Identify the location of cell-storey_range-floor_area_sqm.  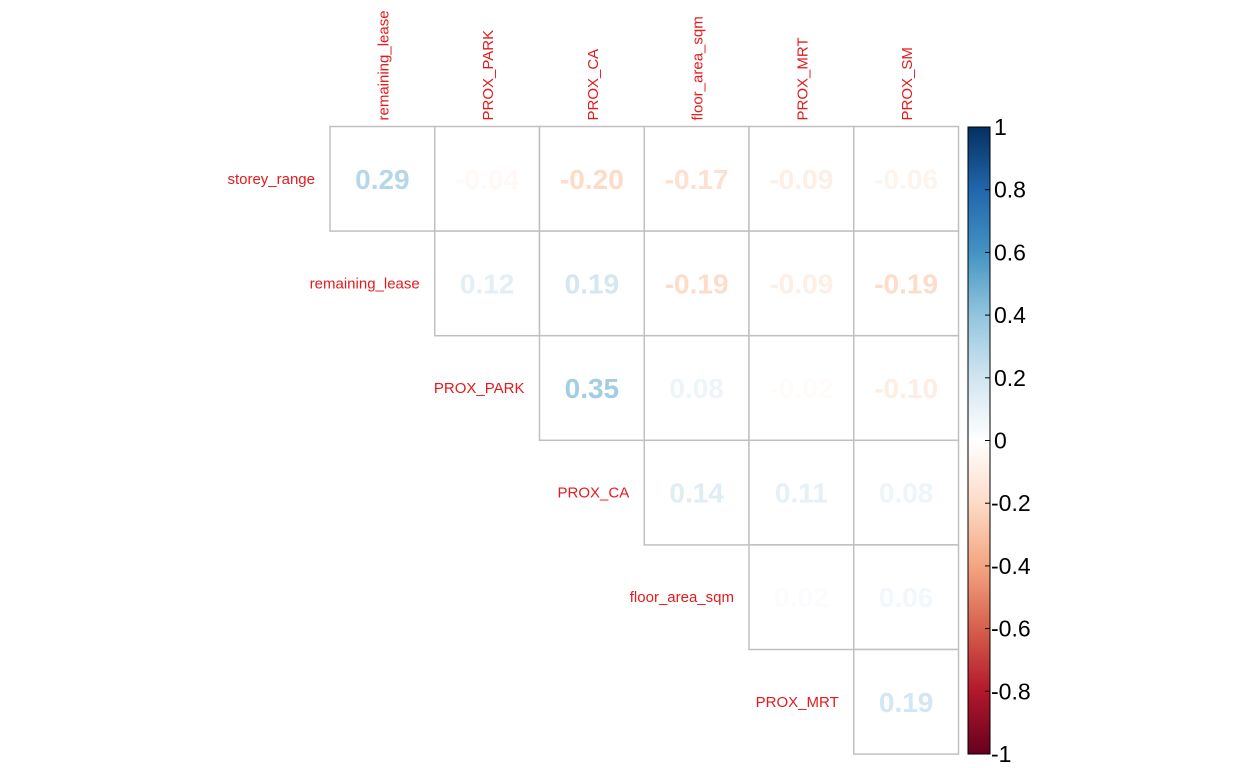
(696, 178).